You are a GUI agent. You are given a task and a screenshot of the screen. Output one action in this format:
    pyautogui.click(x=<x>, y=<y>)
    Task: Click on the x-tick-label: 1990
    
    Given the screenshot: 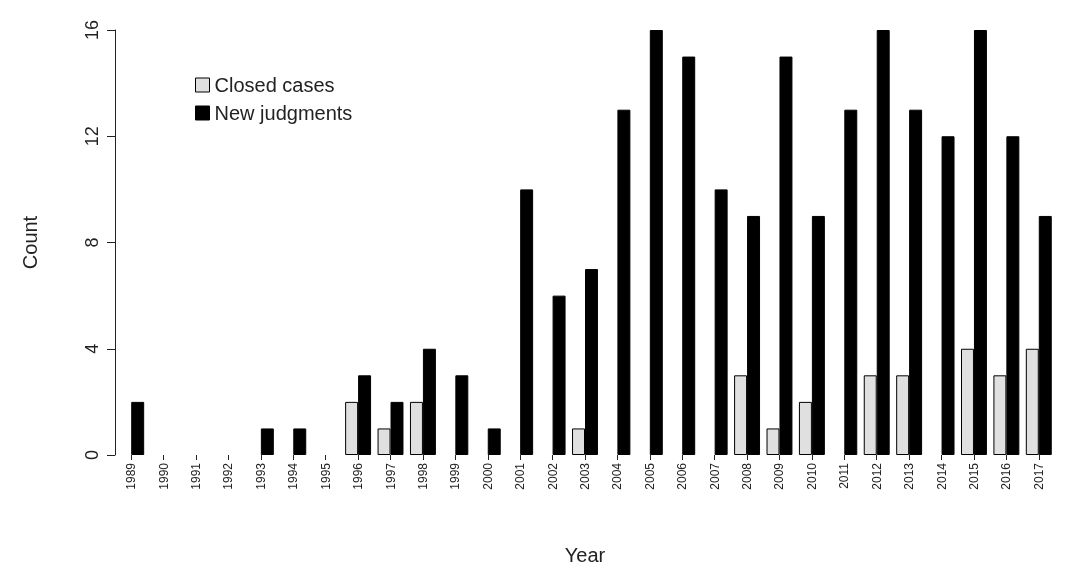 What is the action you would take?
    pyautogui.click(x=163, y=476)
    